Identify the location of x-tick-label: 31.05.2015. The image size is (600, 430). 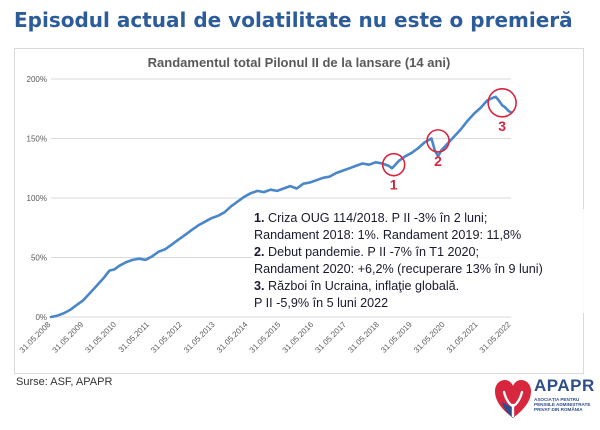
(265, 337).